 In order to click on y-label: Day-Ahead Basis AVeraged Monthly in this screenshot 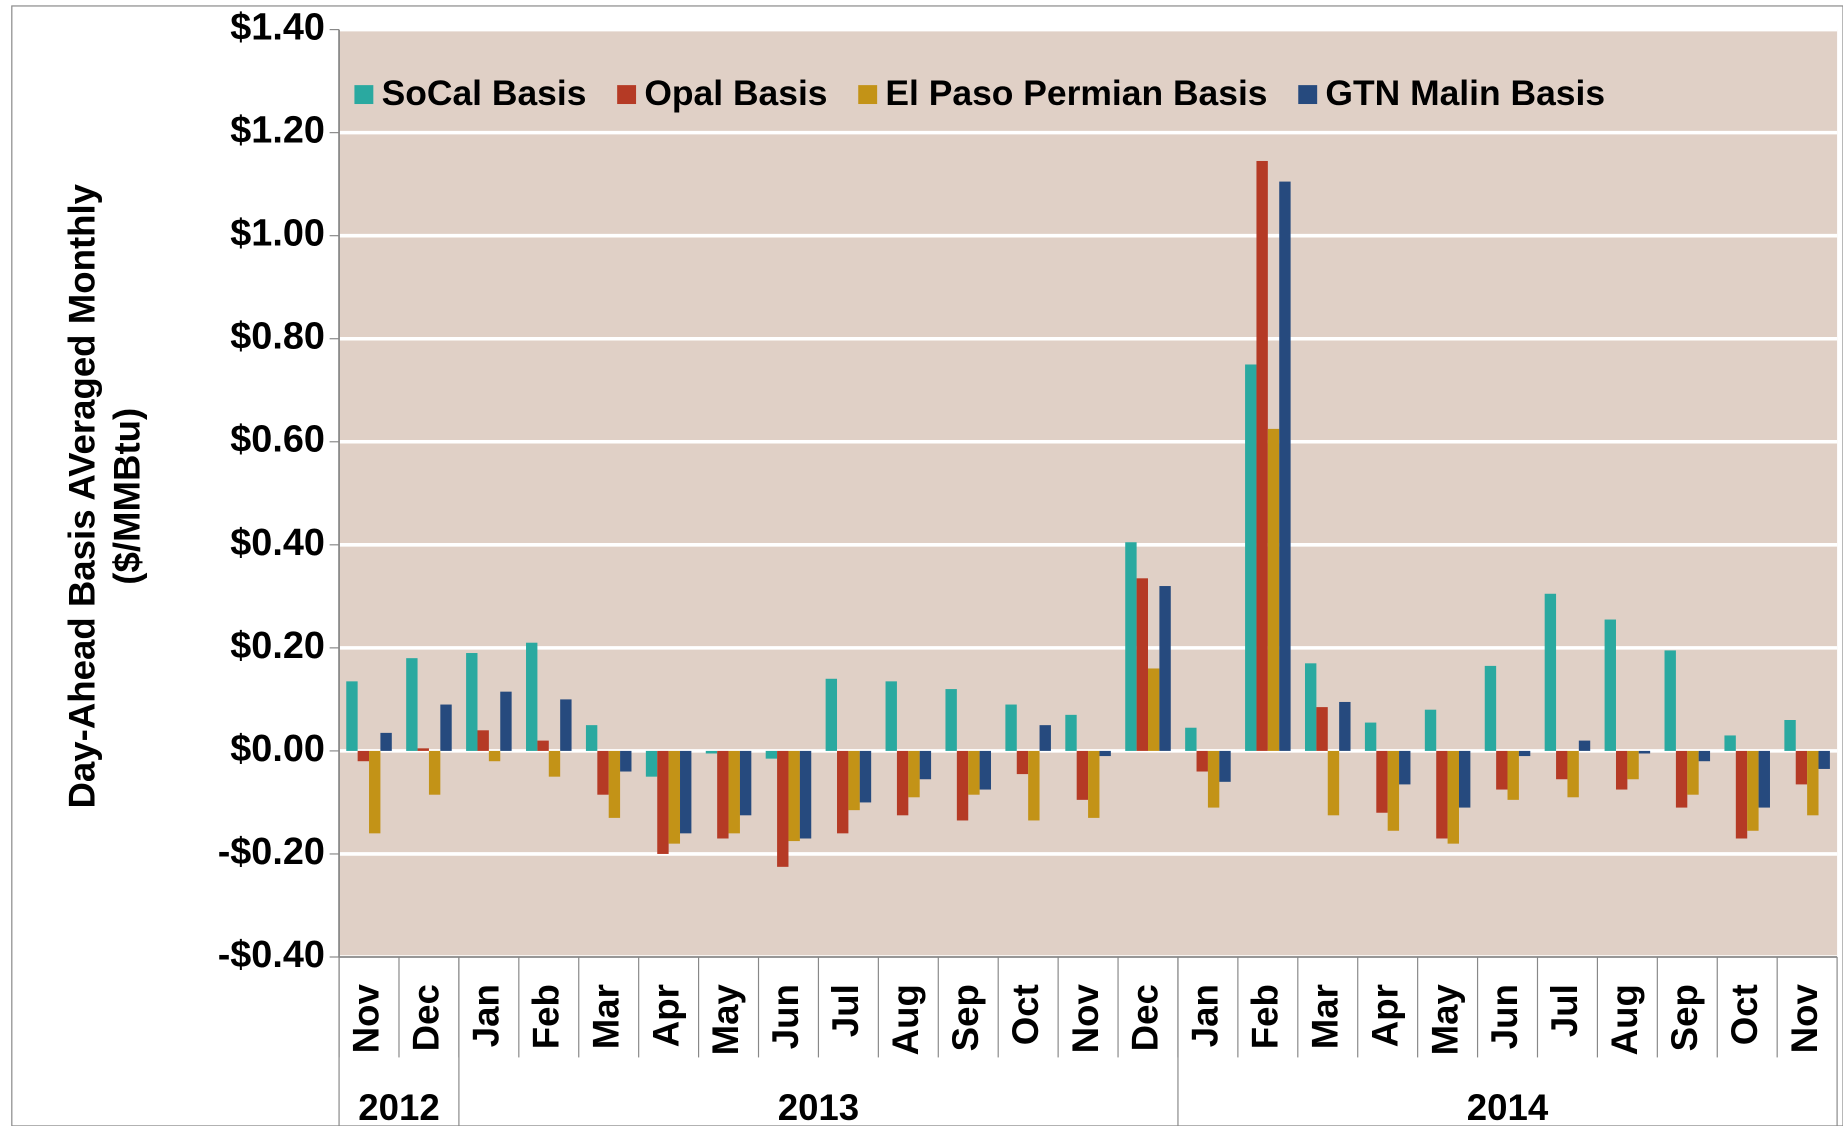, I will do `click(82, 495)`.